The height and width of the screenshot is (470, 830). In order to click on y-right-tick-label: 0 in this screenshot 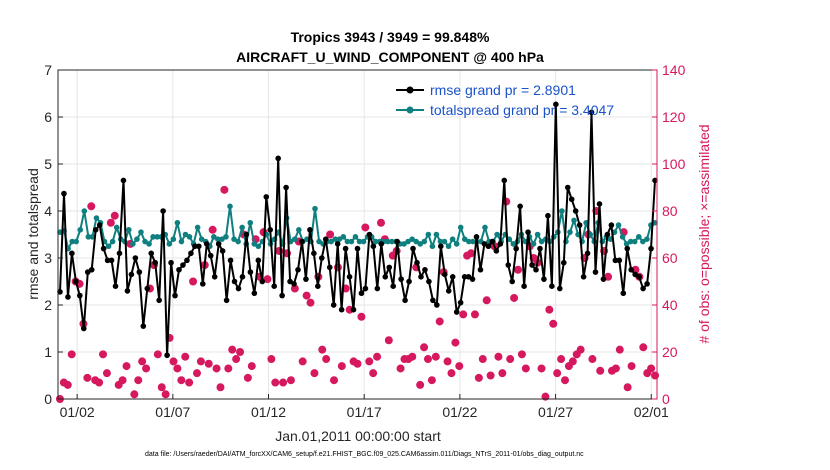, I will do `click(666, 399)`.